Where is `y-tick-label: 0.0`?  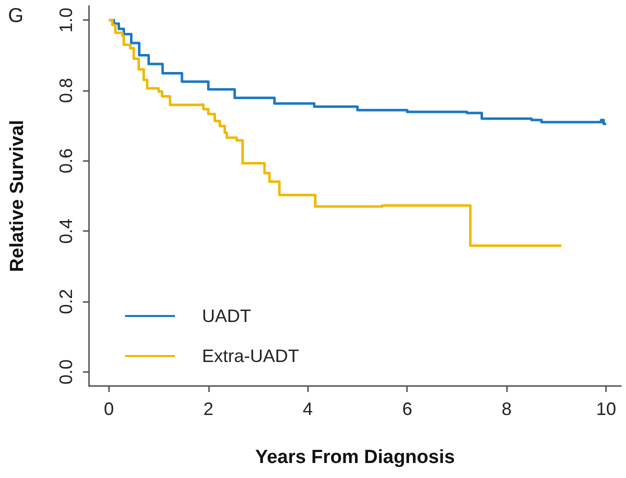
y-tick-label: 0.0 is located at coordinates (66, 371).